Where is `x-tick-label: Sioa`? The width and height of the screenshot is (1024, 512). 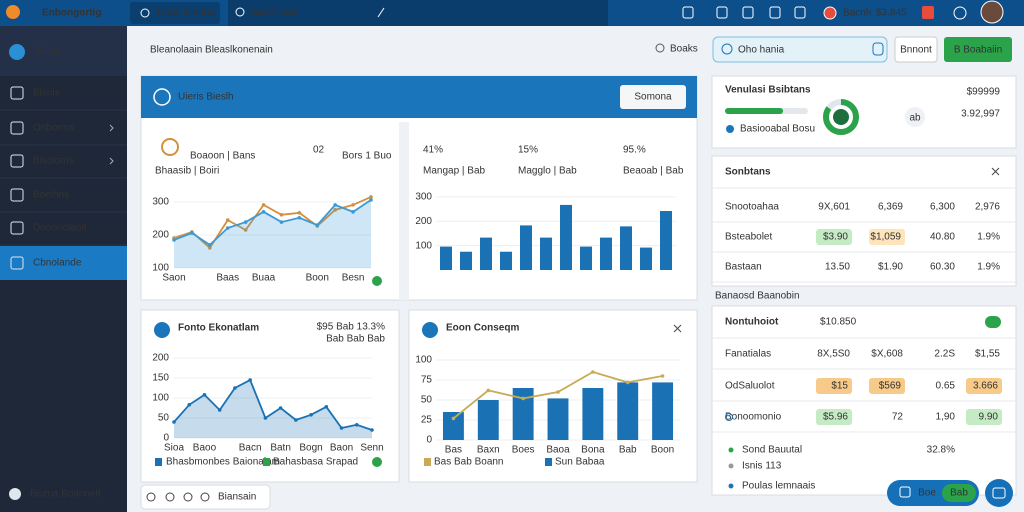
x-tick-label: Sioa is located at coordinates (174, 448).